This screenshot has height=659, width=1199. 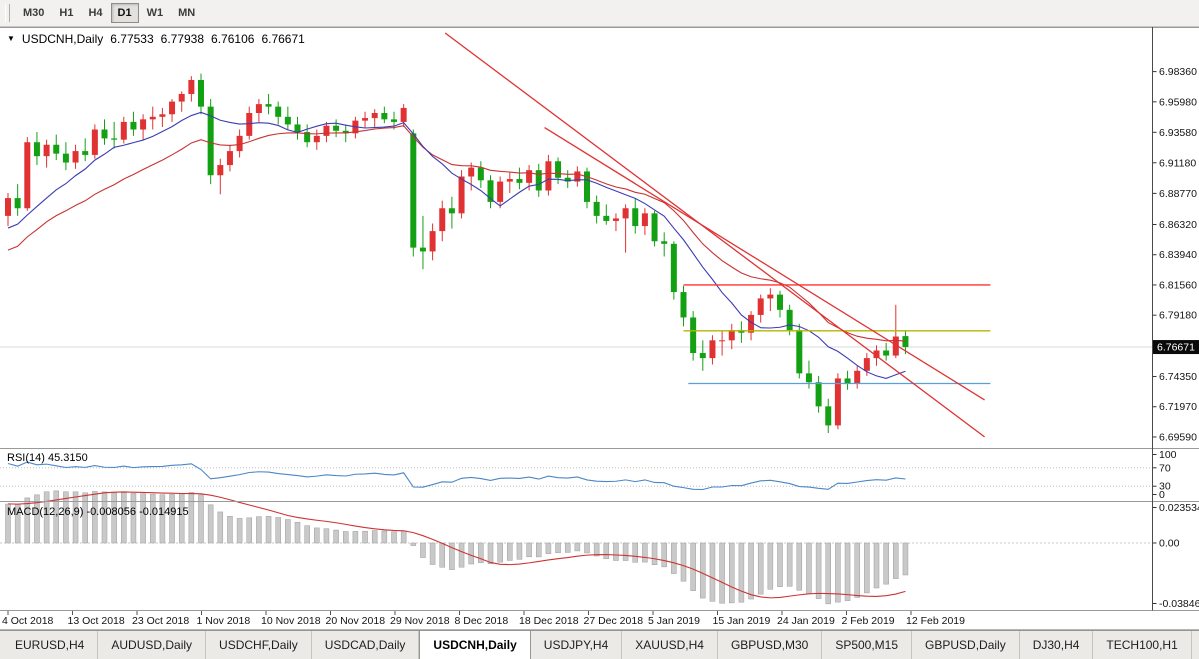 I want to click on symbol-tab-usdcad-daily: USDCAD,Daily, so click(x=366, y=645).